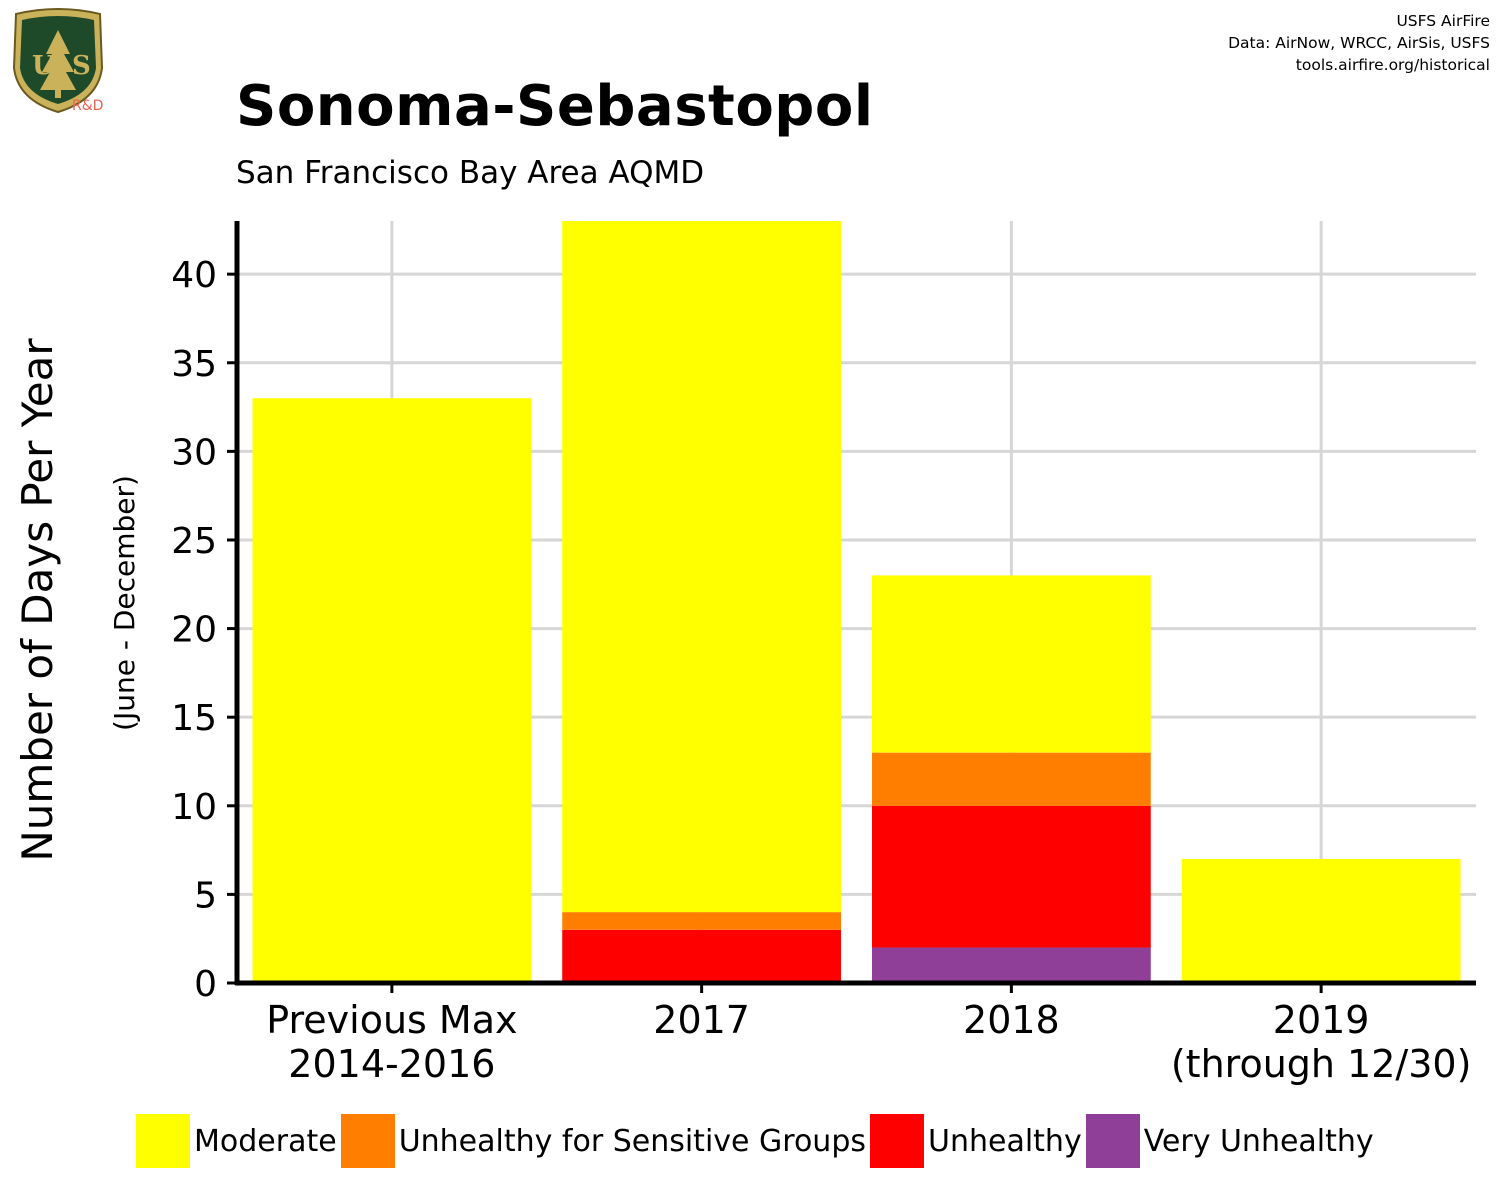 The height and width of the screenshot is (1200, 1500). Describe the element at coordinates (124, 603) in the screenshot. I see `y-axis-subtitle: (June - December)` at that location.